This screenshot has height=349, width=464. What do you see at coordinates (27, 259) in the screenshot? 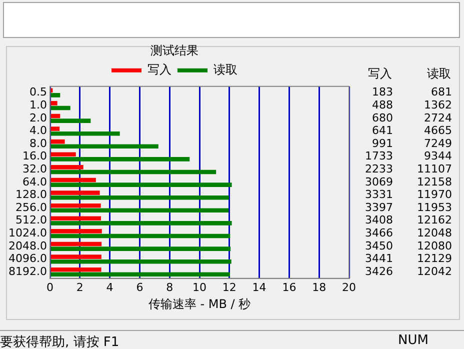
I see `y-tick-label: 4096.0` at bounding box center [27, 259].